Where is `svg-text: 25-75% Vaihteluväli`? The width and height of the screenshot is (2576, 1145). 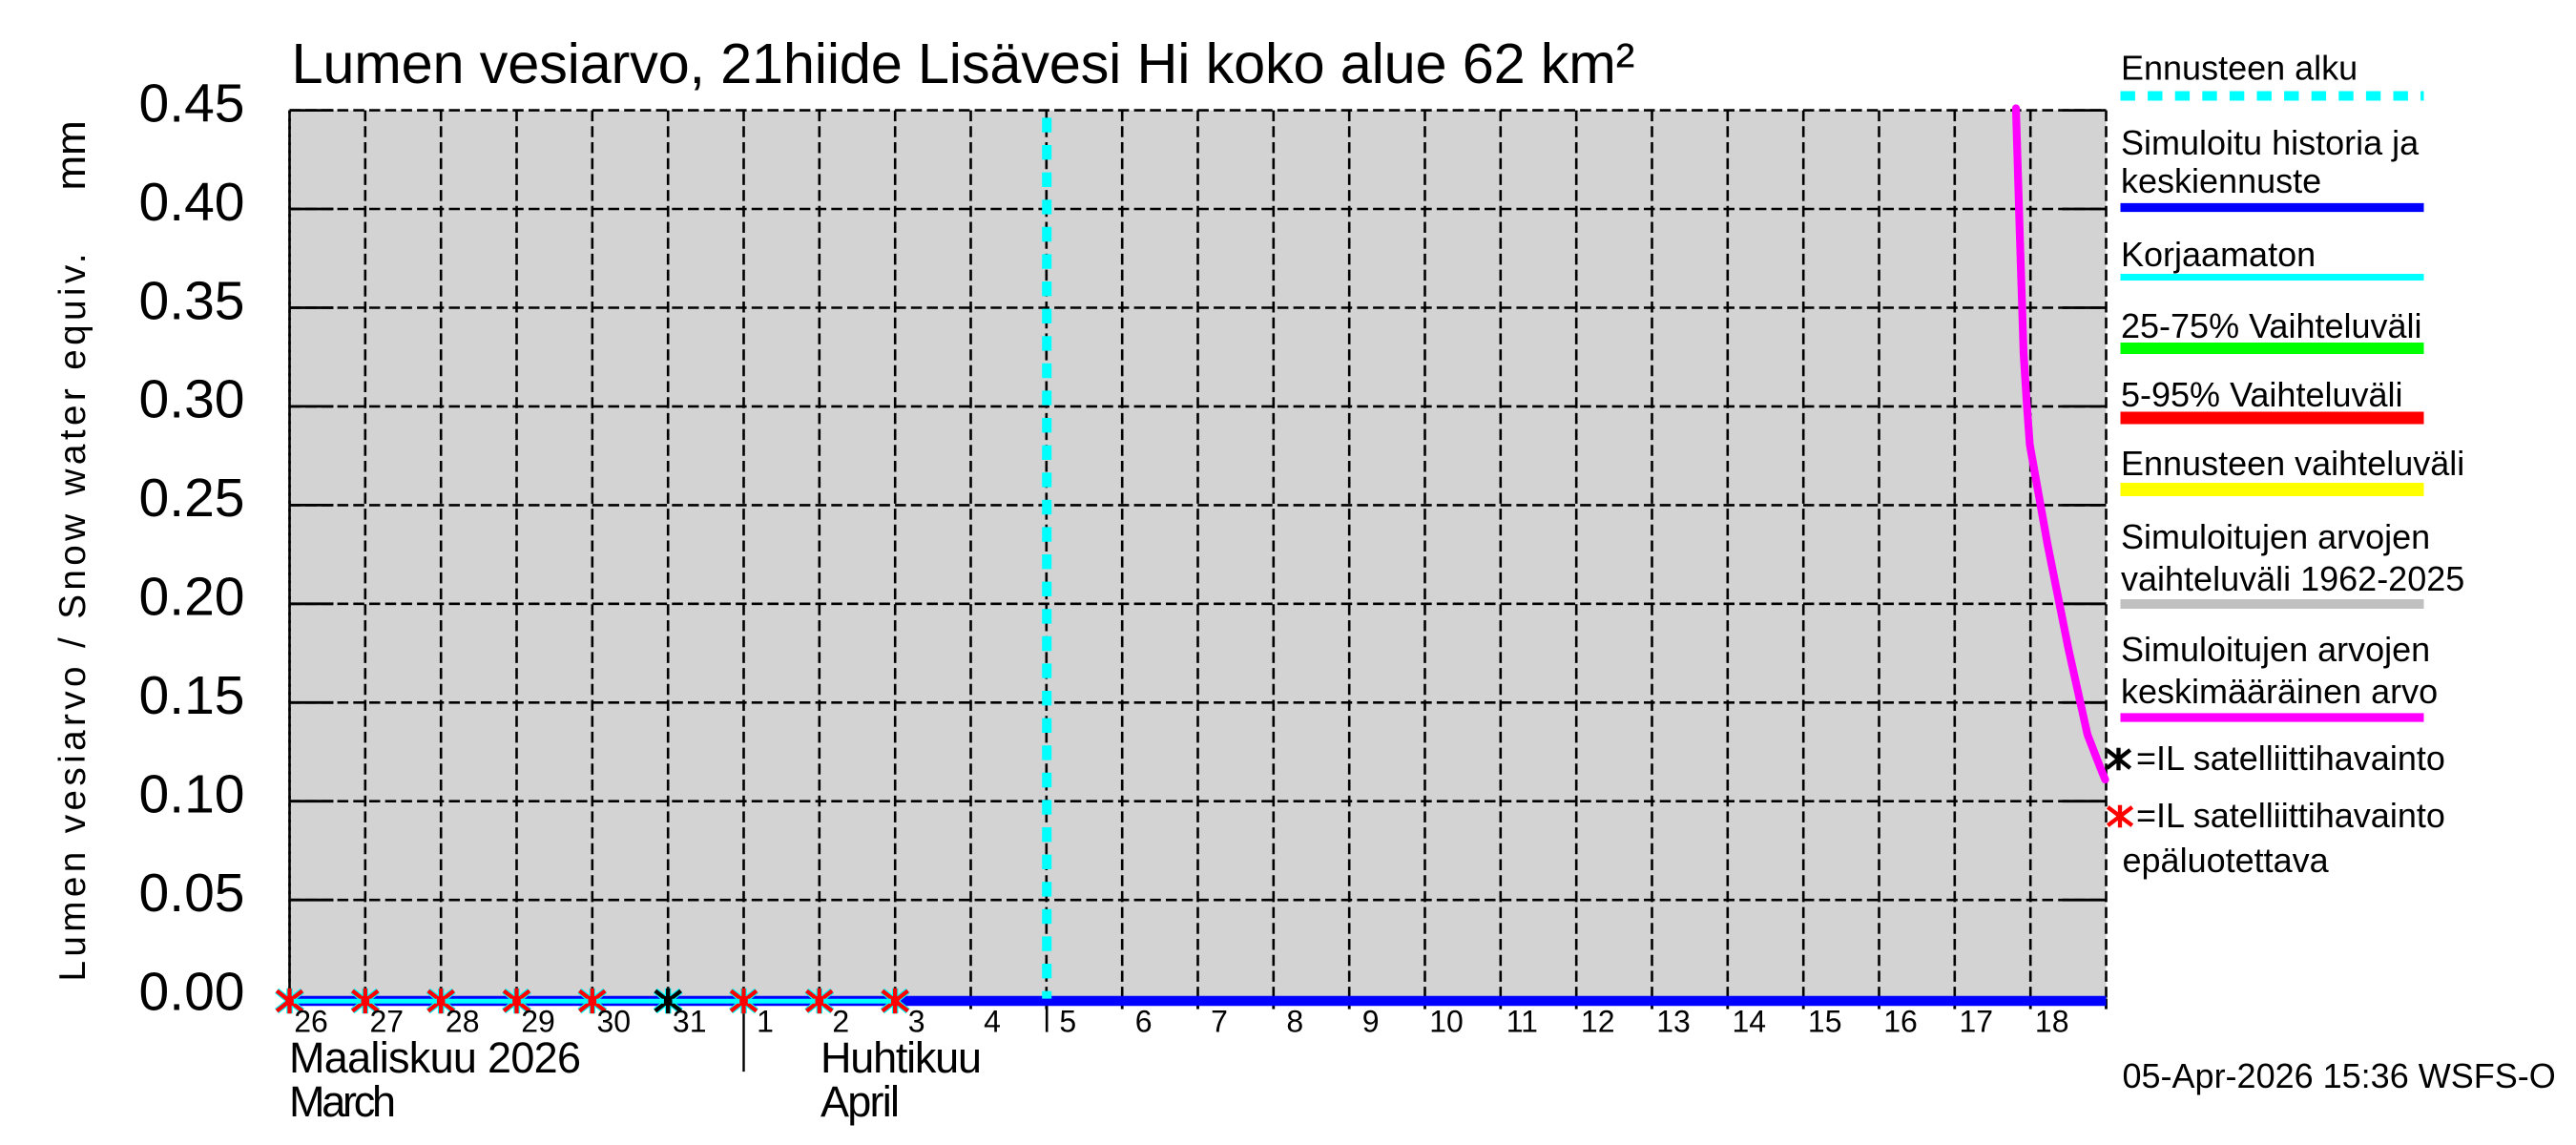 svg-text: 25-75% Vaihteluväli is located at coordinates (2271, 325).